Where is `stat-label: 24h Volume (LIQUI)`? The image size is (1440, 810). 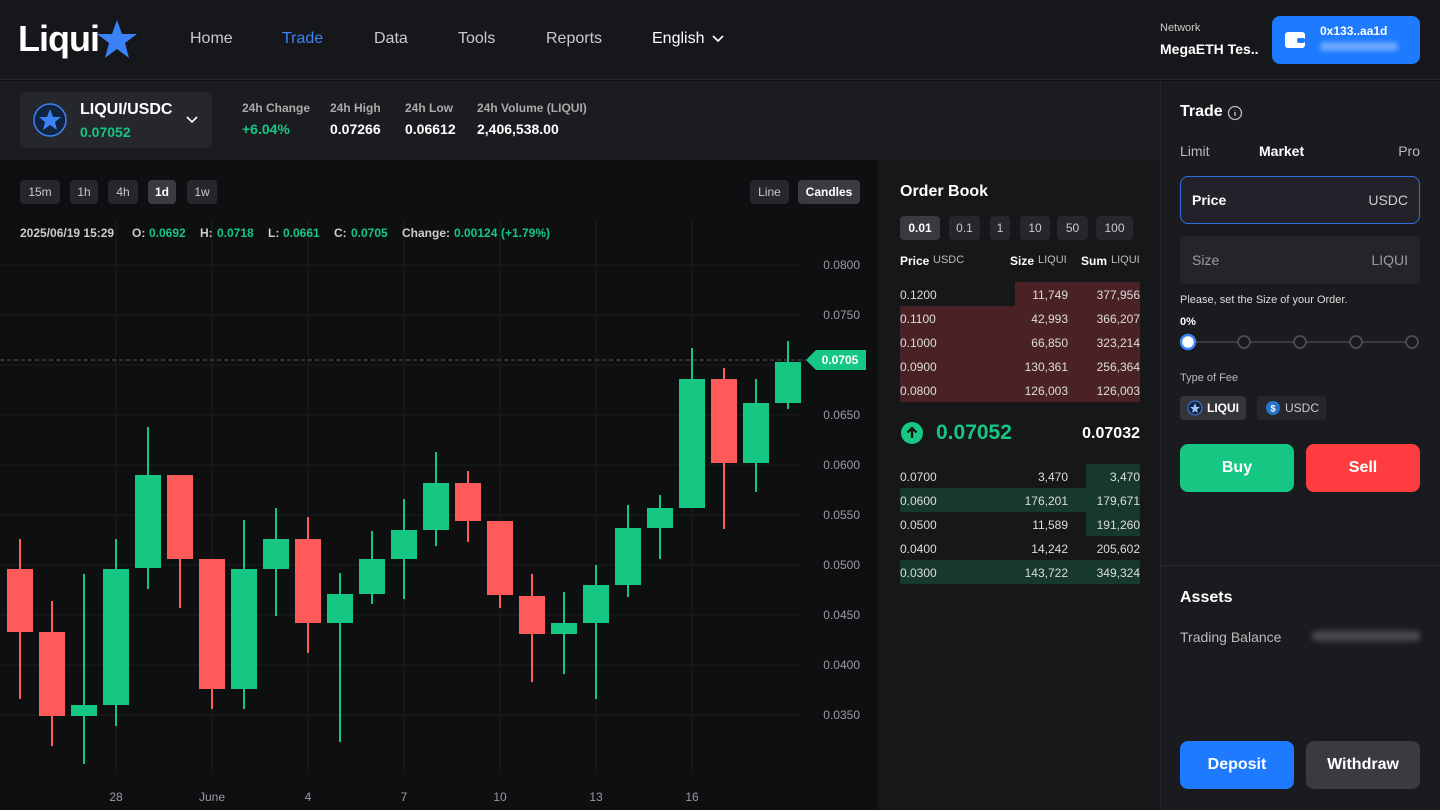 stat-label: 24h Volume (LIQUI) is located at coordinates (532, 108).